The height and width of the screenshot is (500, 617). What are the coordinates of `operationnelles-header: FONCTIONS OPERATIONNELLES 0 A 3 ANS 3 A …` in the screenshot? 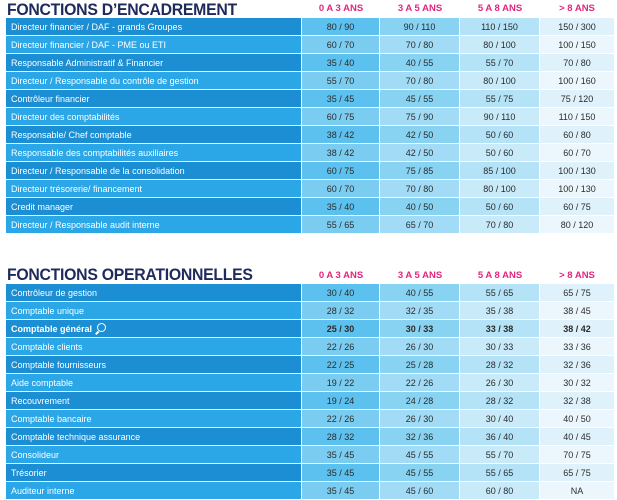 It's located at (310, 273).